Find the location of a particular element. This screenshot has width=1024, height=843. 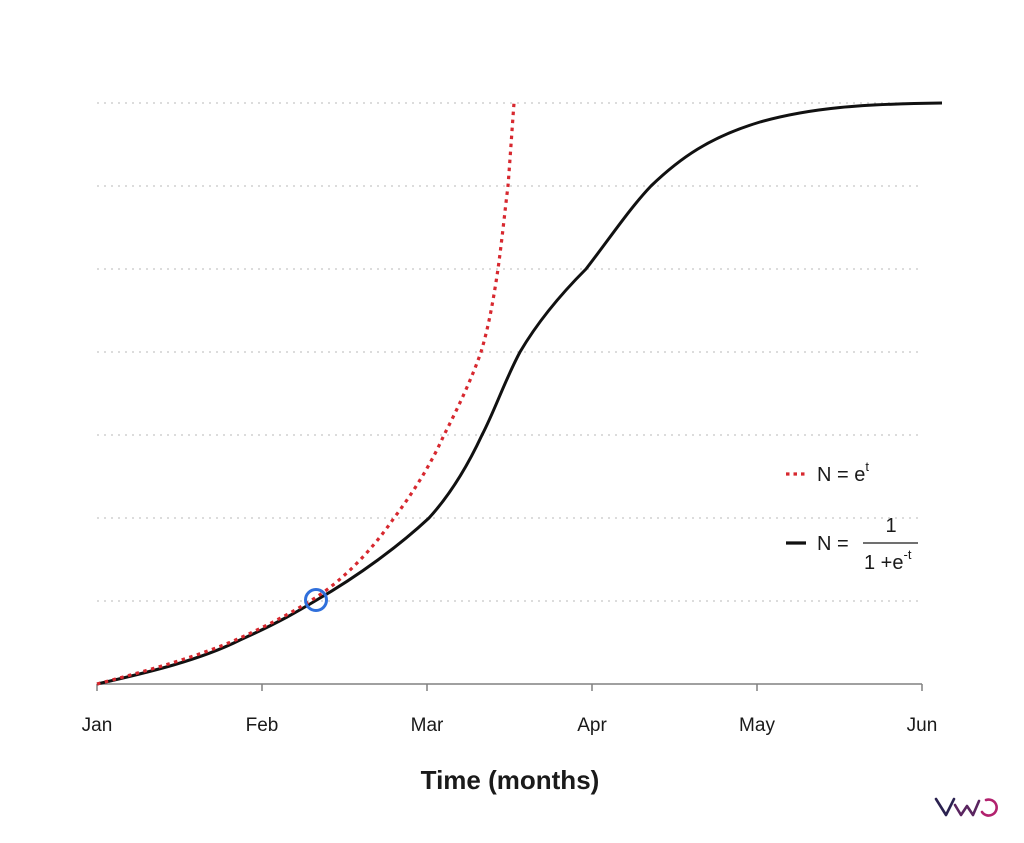

x-tick-label-may: May is located at coordinates (757, 725).